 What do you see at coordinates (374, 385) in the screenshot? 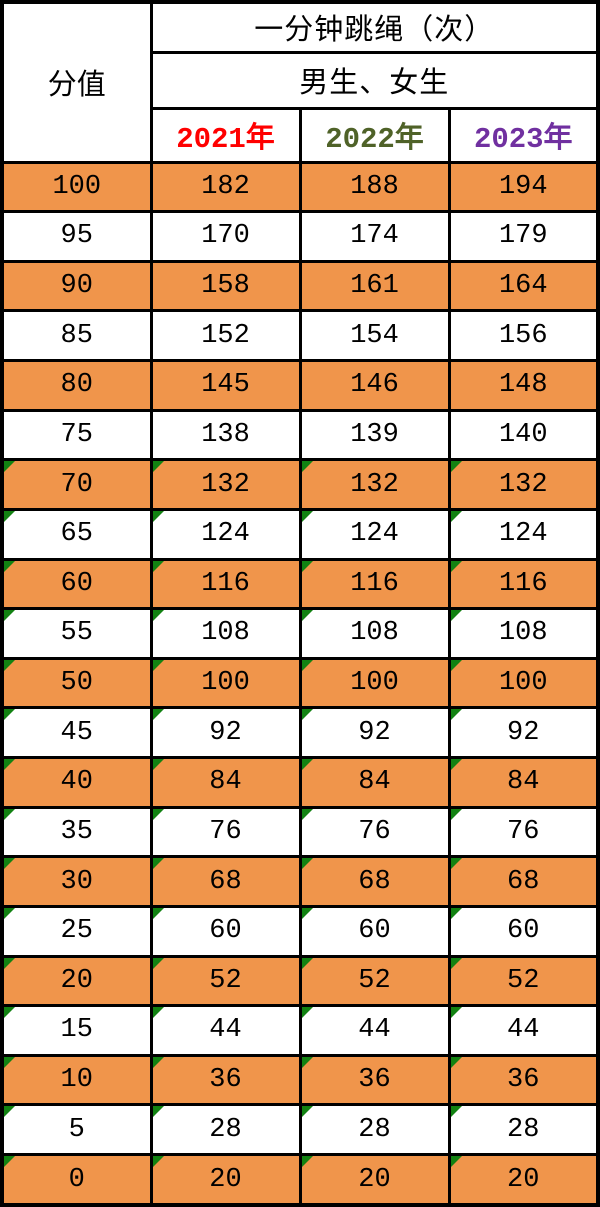
I see `value-cell: 146` at bounding box center [374, 385].